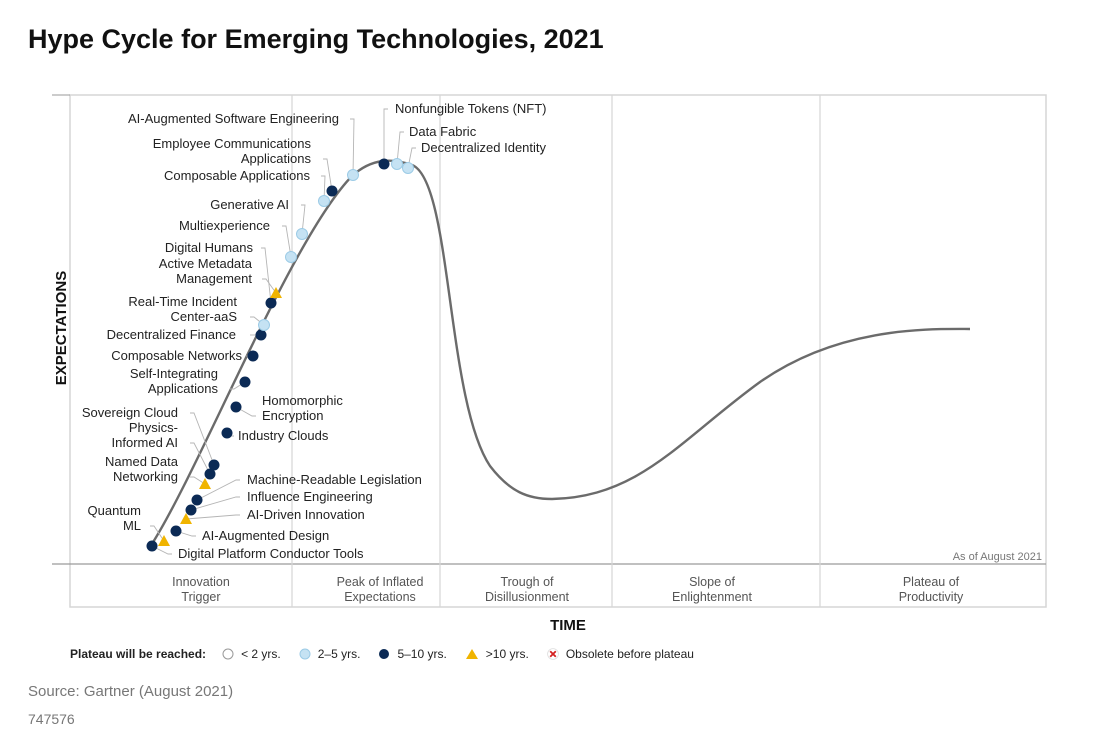 This screenshot has height=750, width=1100. Describe the element at coordinates (131, 691) in the screenshot. I see `source-note: Source: Gartner (August 2021)` at that location.